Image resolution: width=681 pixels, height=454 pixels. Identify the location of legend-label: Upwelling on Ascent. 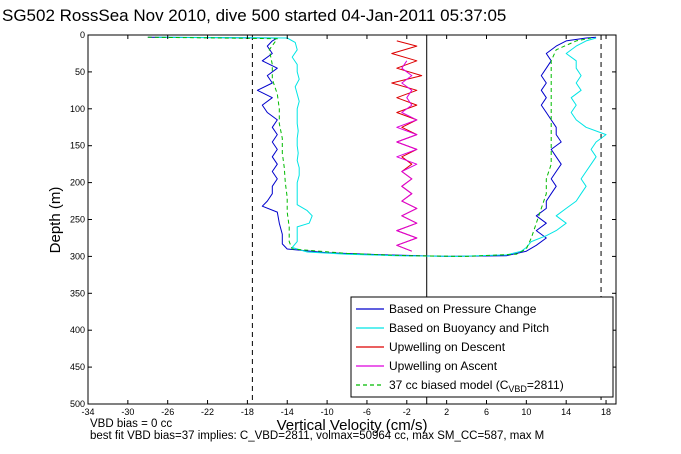
(443, 366).